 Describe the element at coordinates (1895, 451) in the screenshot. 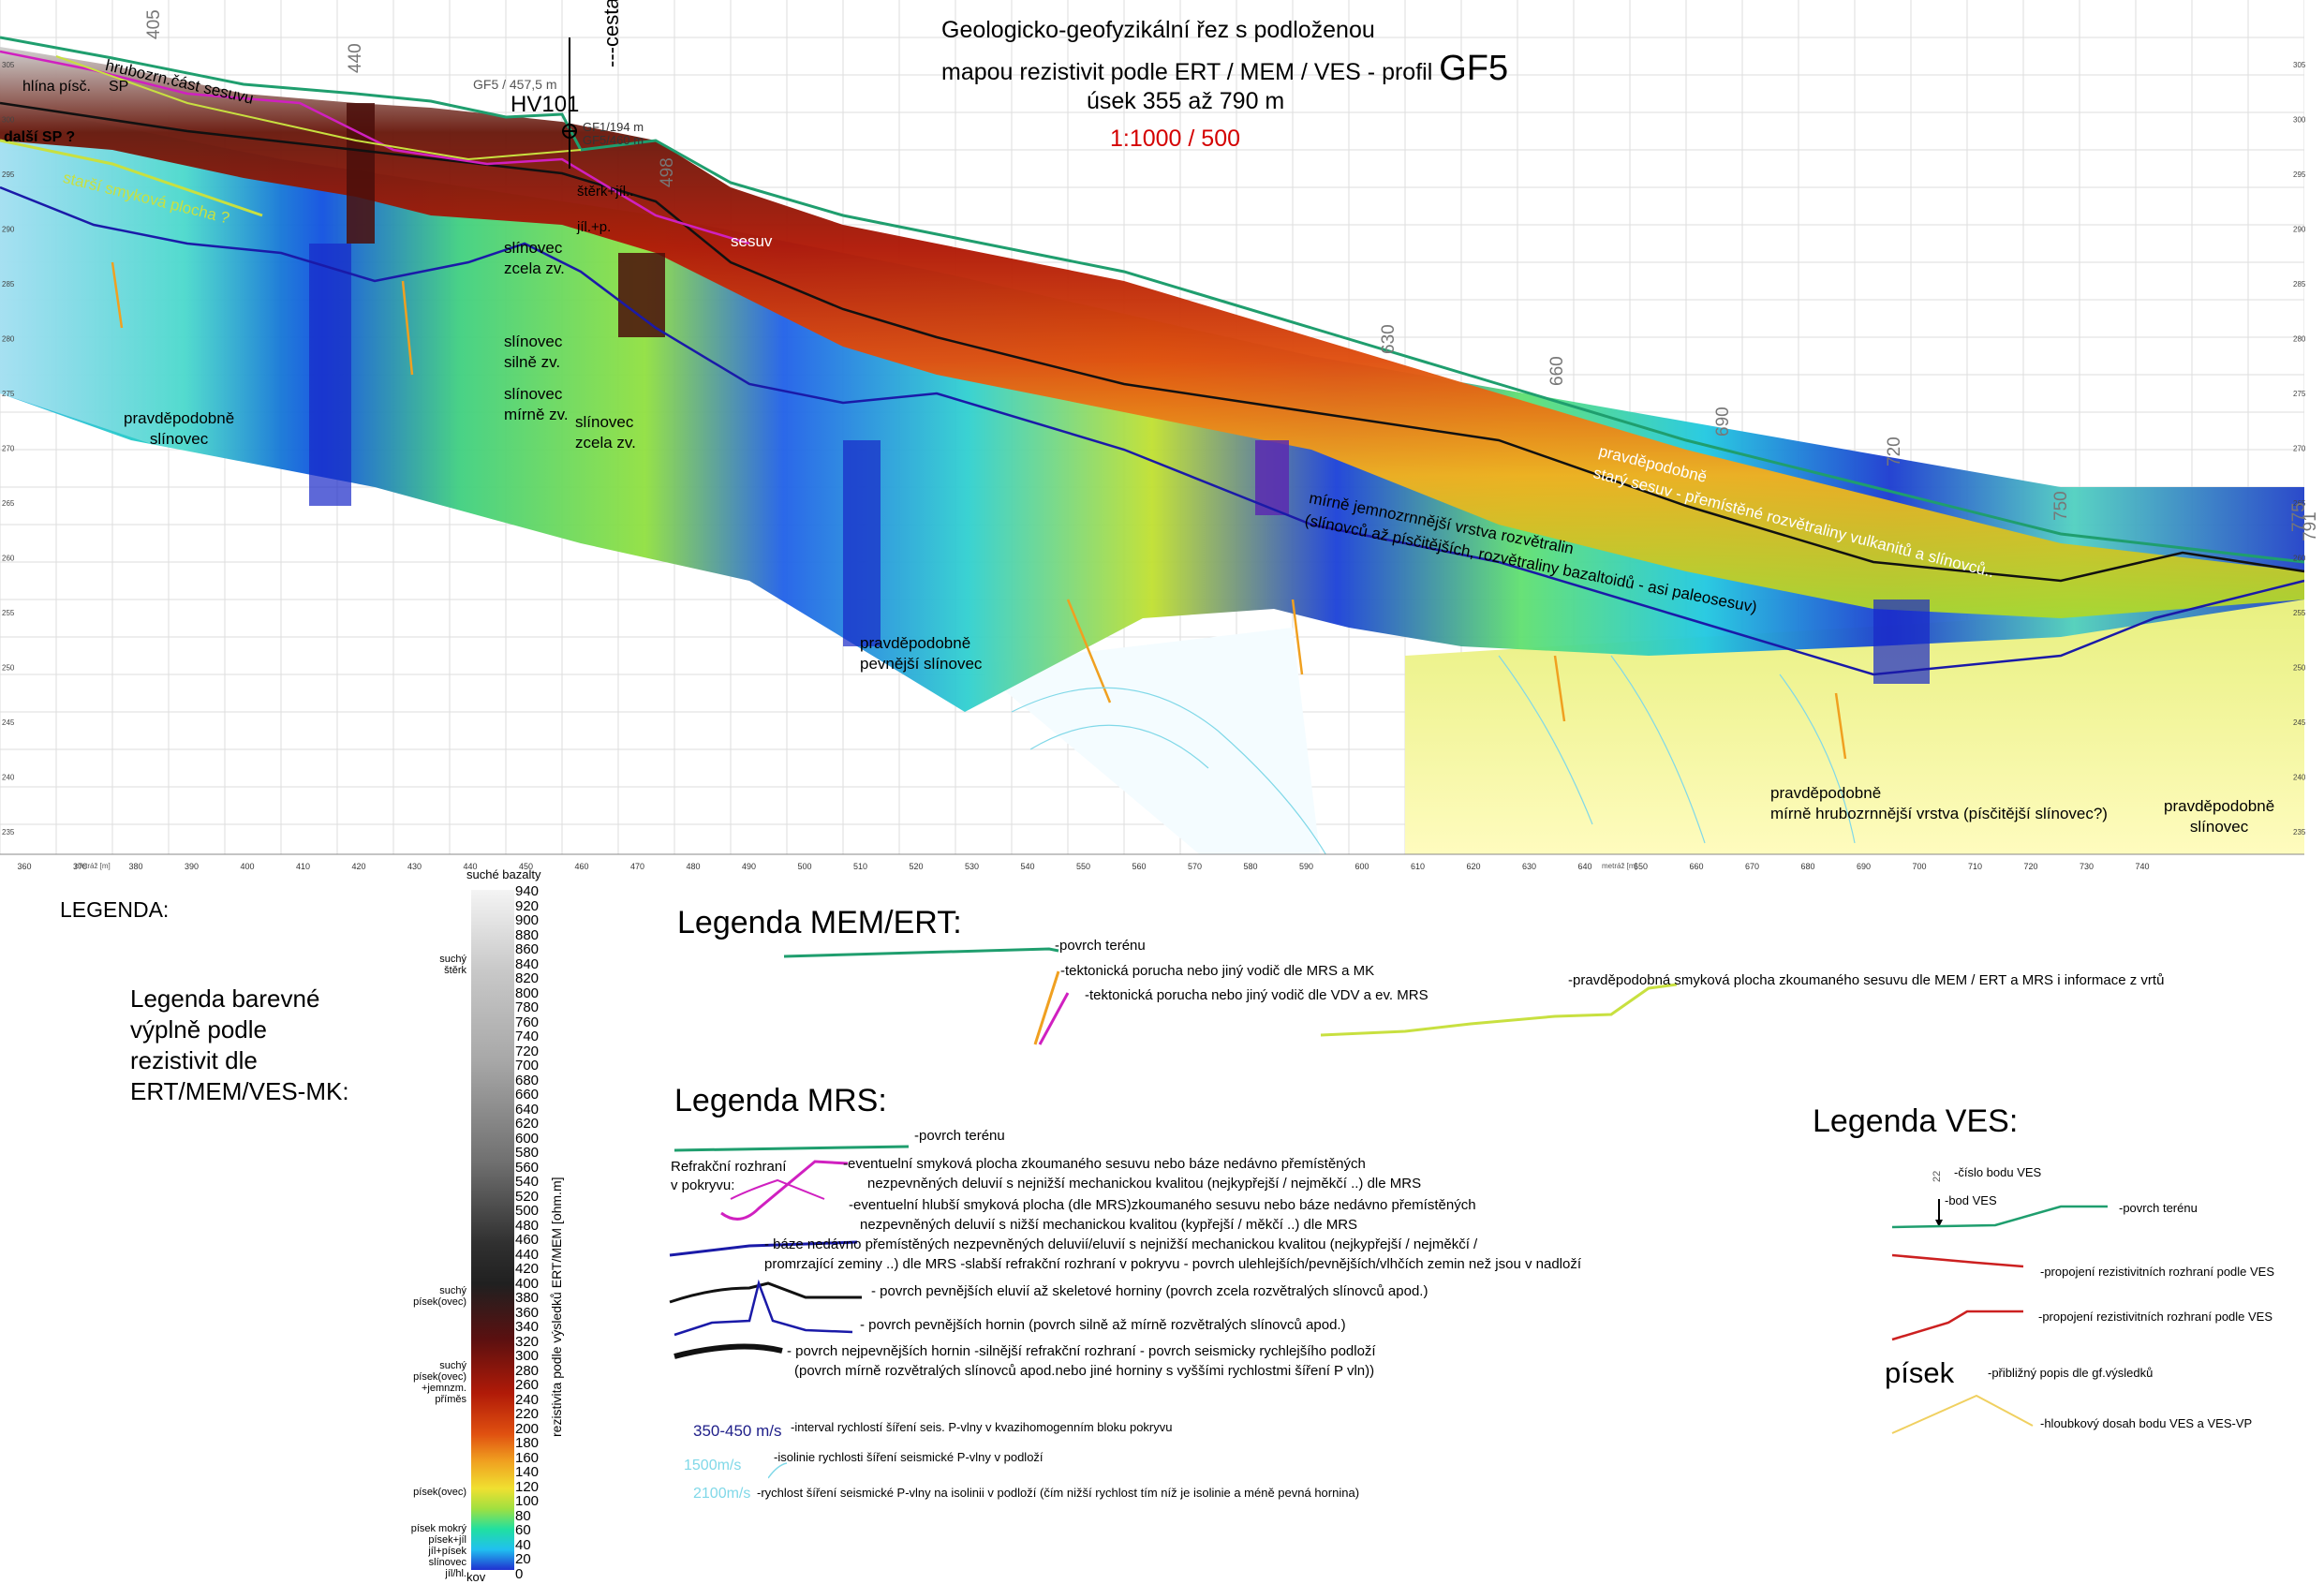

I see `profile-point-label: 720` at that location.